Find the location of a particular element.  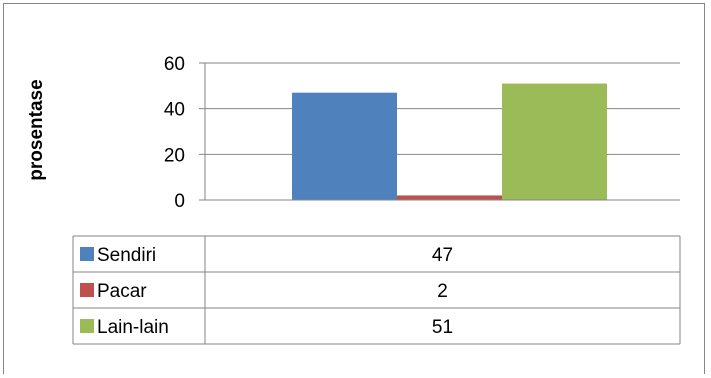

bars is located at coordinates (449, 141).